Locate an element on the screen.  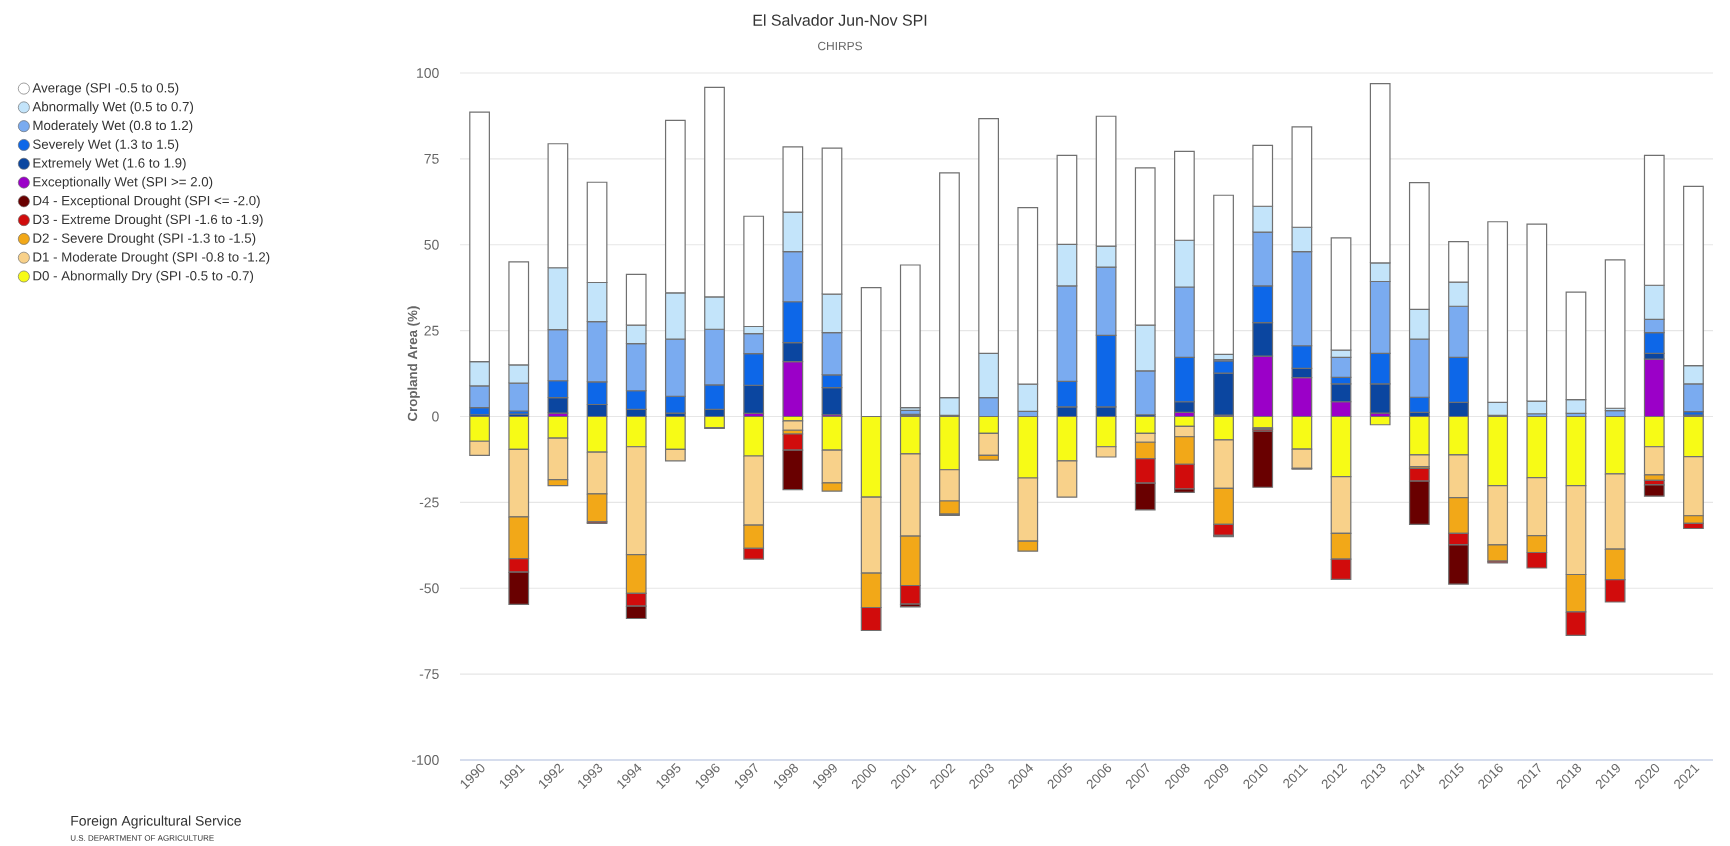
y-tick-label: 50 is located at coordinates (431, 244).